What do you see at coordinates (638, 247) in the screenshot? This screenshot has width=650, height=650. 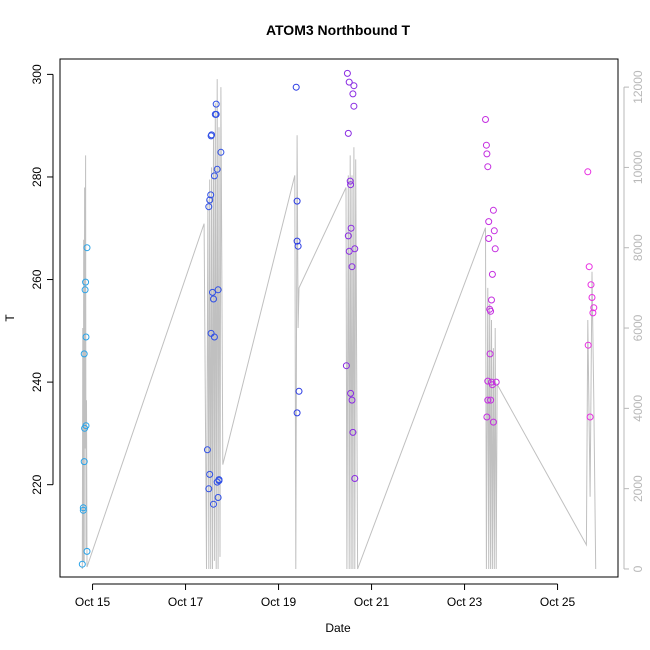 I see `y2-tick-label: 8000` at bounding box center [638, 247].